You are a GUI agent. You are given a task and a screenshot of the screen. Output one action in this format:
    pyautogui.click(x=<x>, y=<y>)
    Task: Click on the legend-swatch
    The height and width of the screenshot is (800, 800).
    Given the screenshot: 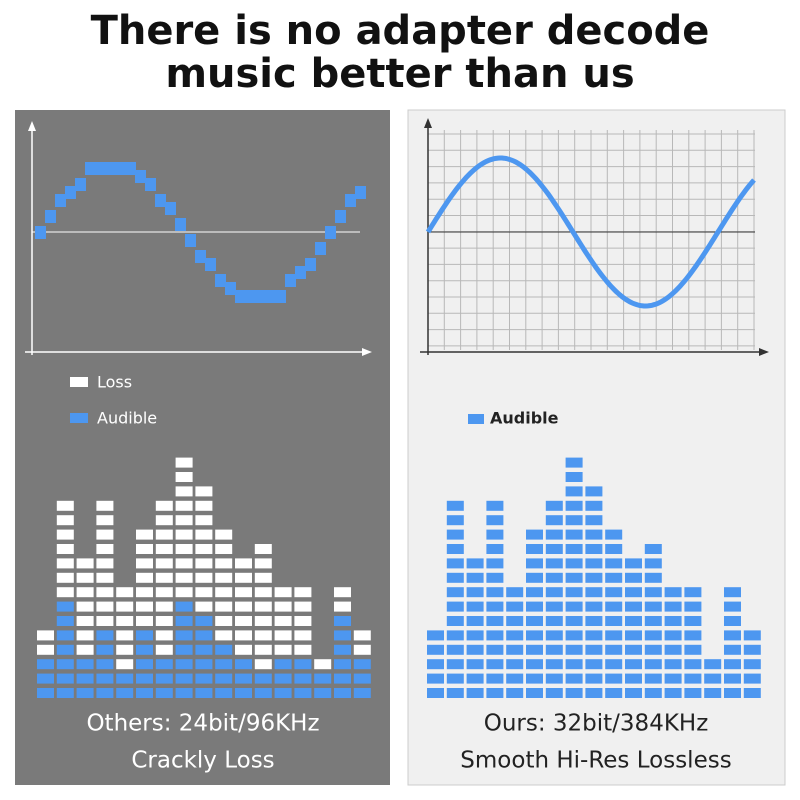 What is the action you would take?
    pyautogui.click(x=476, y=419)
    